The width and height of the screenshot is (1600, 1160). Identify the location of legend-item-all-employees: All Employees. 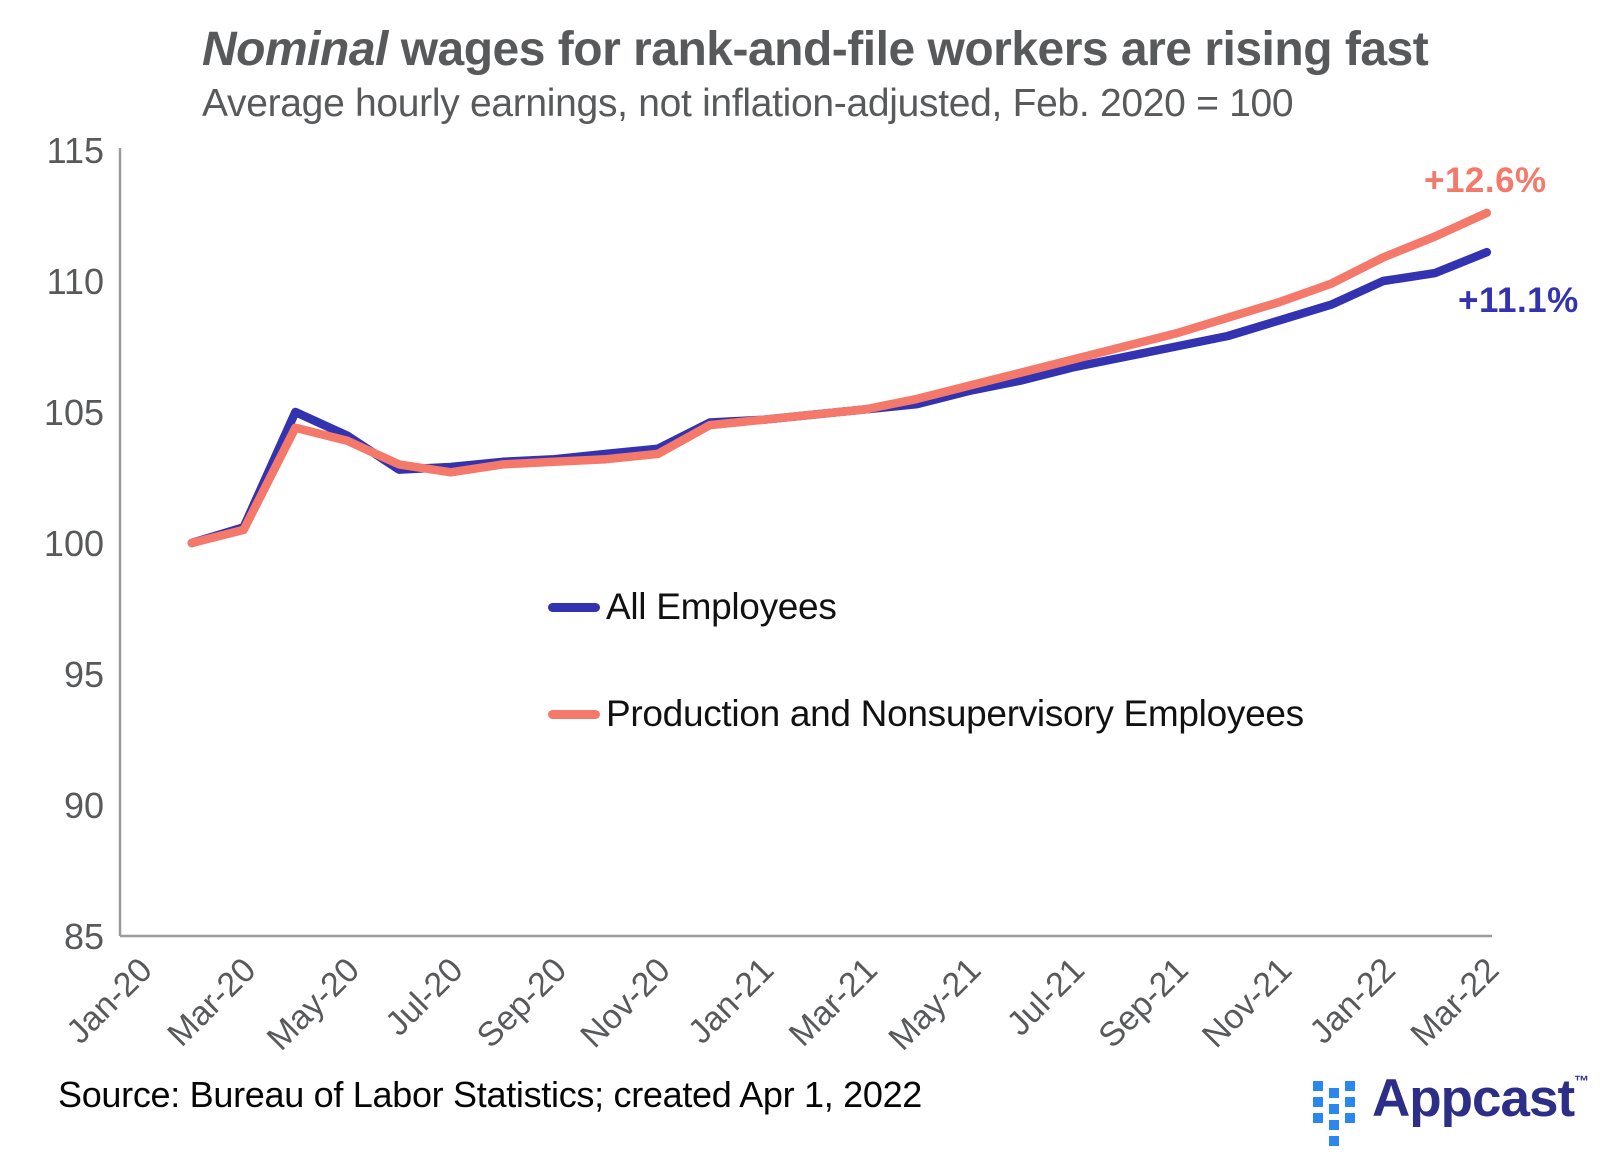
(692, 607).